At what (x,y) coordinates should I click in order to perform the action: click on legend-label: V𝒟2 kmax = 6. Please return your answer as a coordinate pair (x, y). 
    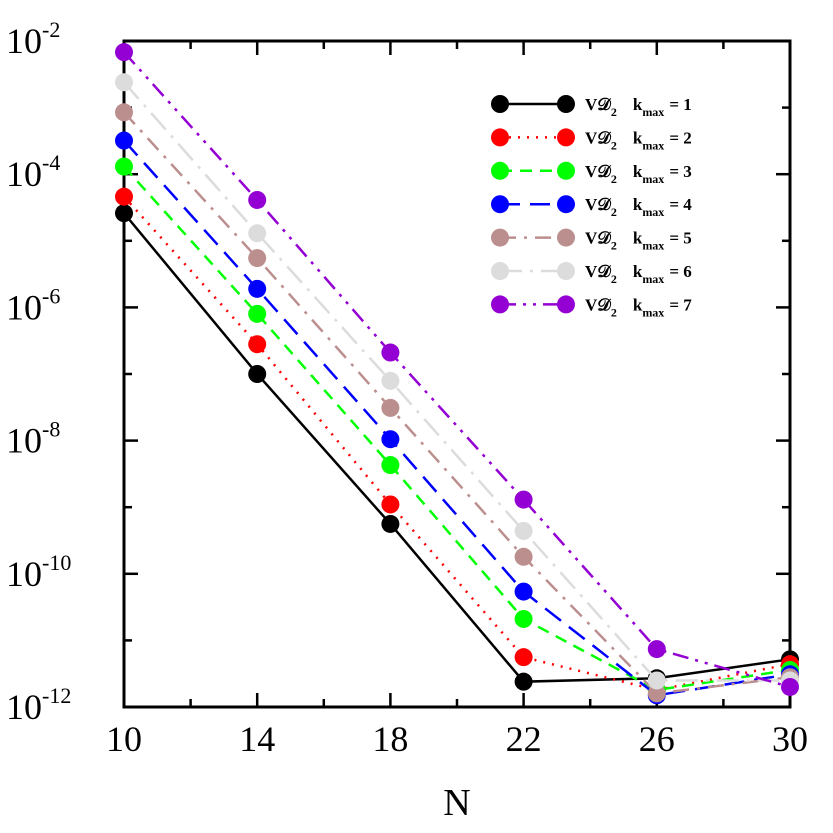
    Looking at the image, I should click on (638, 274).